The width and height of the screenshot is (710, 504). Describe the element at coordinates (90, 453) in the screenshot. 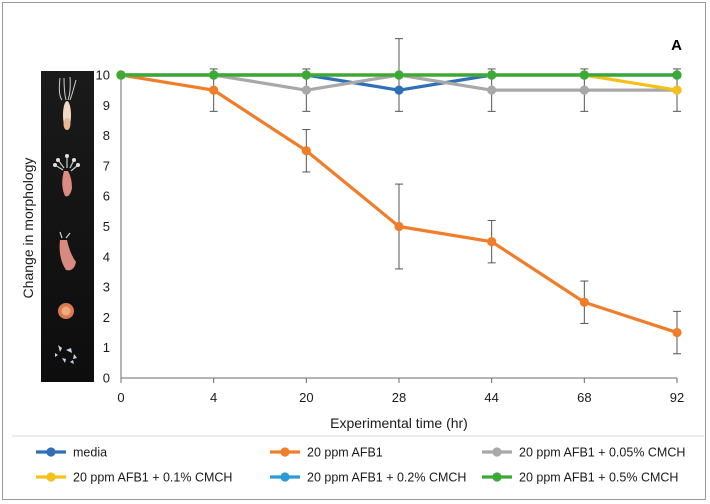

I see `legend-label: media` at that location.